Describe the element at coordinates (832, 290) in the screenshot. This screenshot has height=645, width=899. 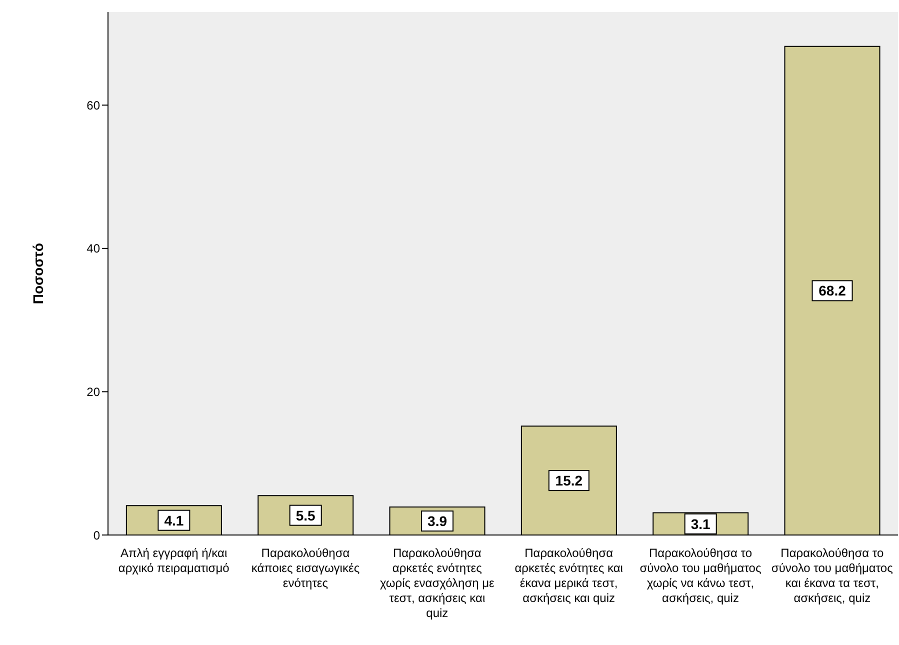
I see `data-label: 68.2` at that location.